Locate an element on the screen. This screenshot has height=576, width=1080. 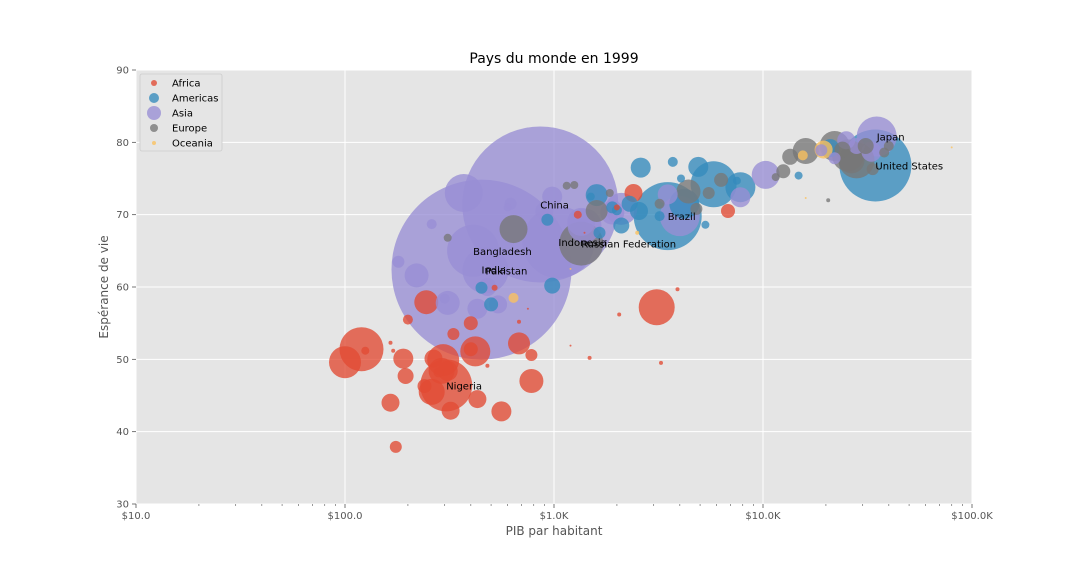
x-tick-label: $100.0 is located at coordinates (345, 516).